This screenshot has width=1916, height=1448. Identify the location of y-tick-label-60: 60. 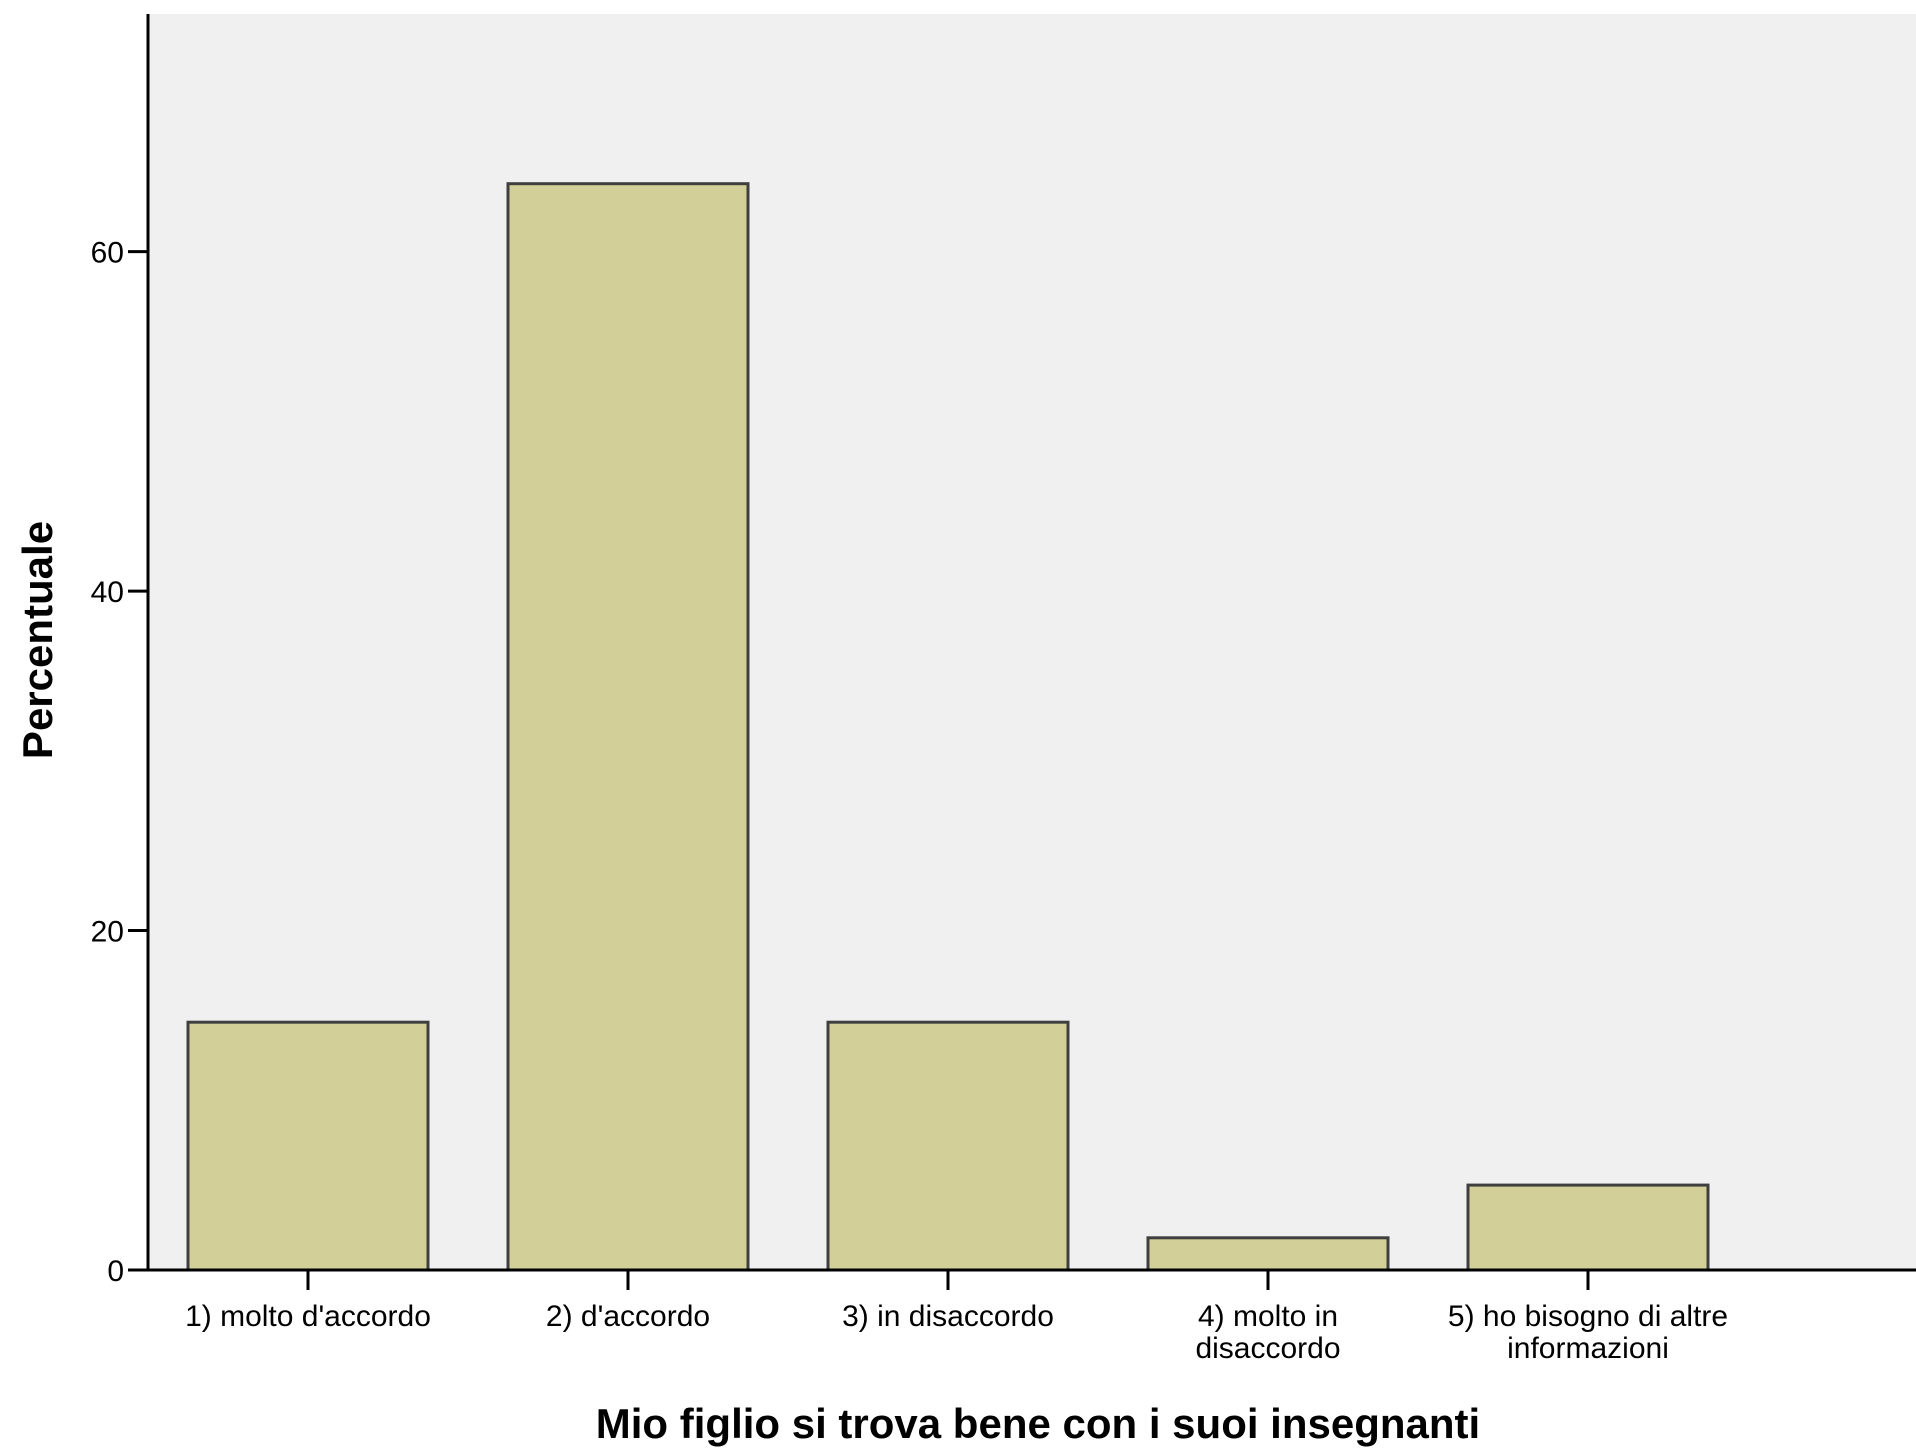
(107, 253).